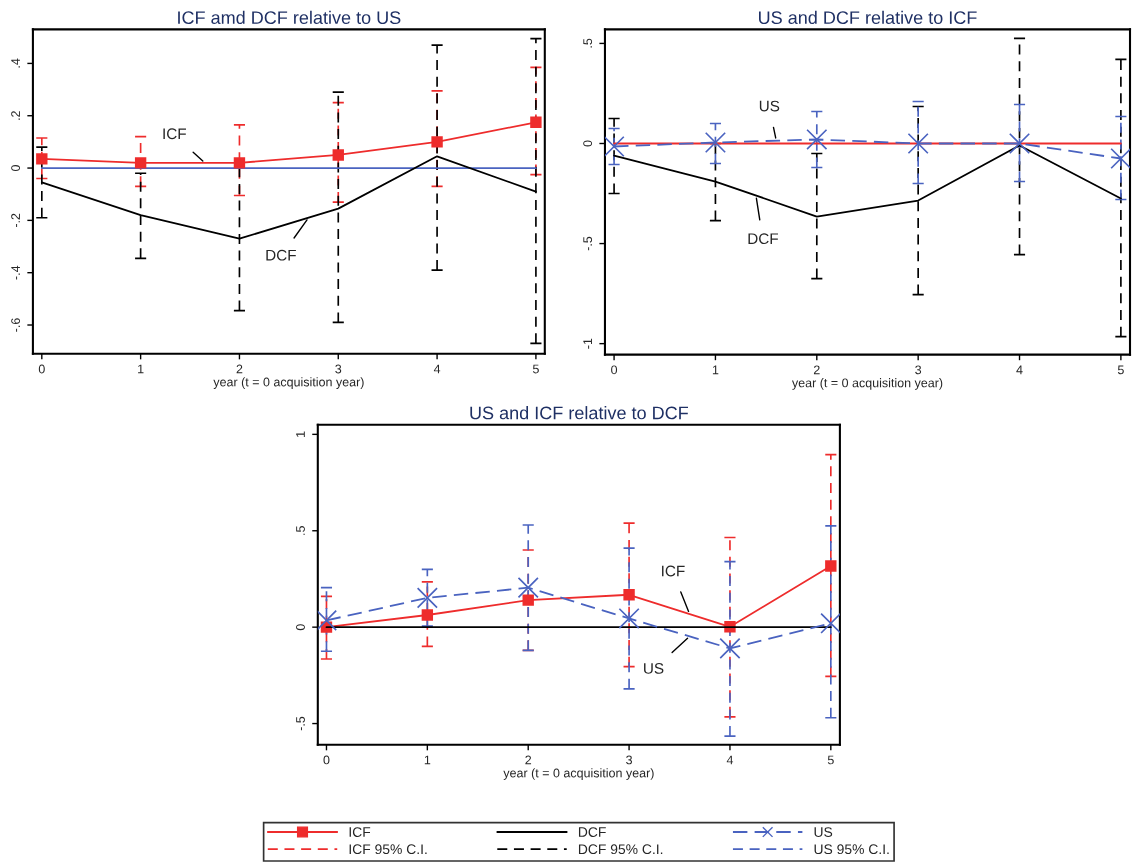 Image resolution: width=1135 pixels, height=865 pixels. What do you see at coordinates (654, 668) in the screenshot?
I see `text: US` at bounding box center [654, 668].